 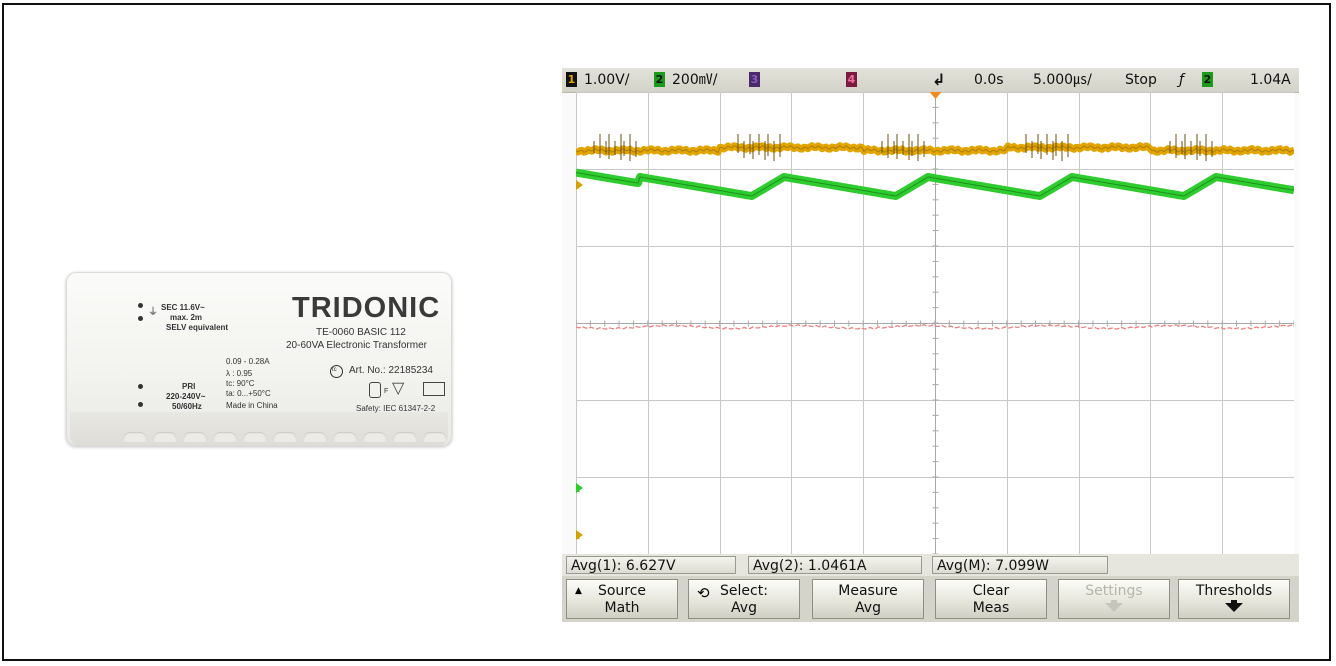 I want to click on tc-mark: tc, so click(x=334, y=370).